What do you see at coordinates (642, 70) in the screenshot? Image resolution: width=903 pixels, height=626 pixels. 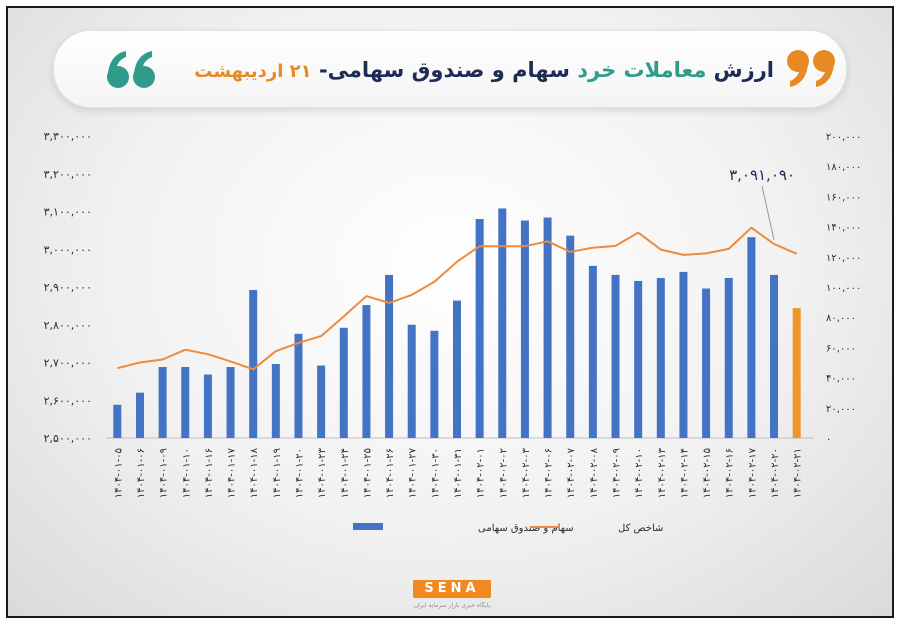 I see `title-part-2: معاملات خرد` at bounding box center [642, 70].